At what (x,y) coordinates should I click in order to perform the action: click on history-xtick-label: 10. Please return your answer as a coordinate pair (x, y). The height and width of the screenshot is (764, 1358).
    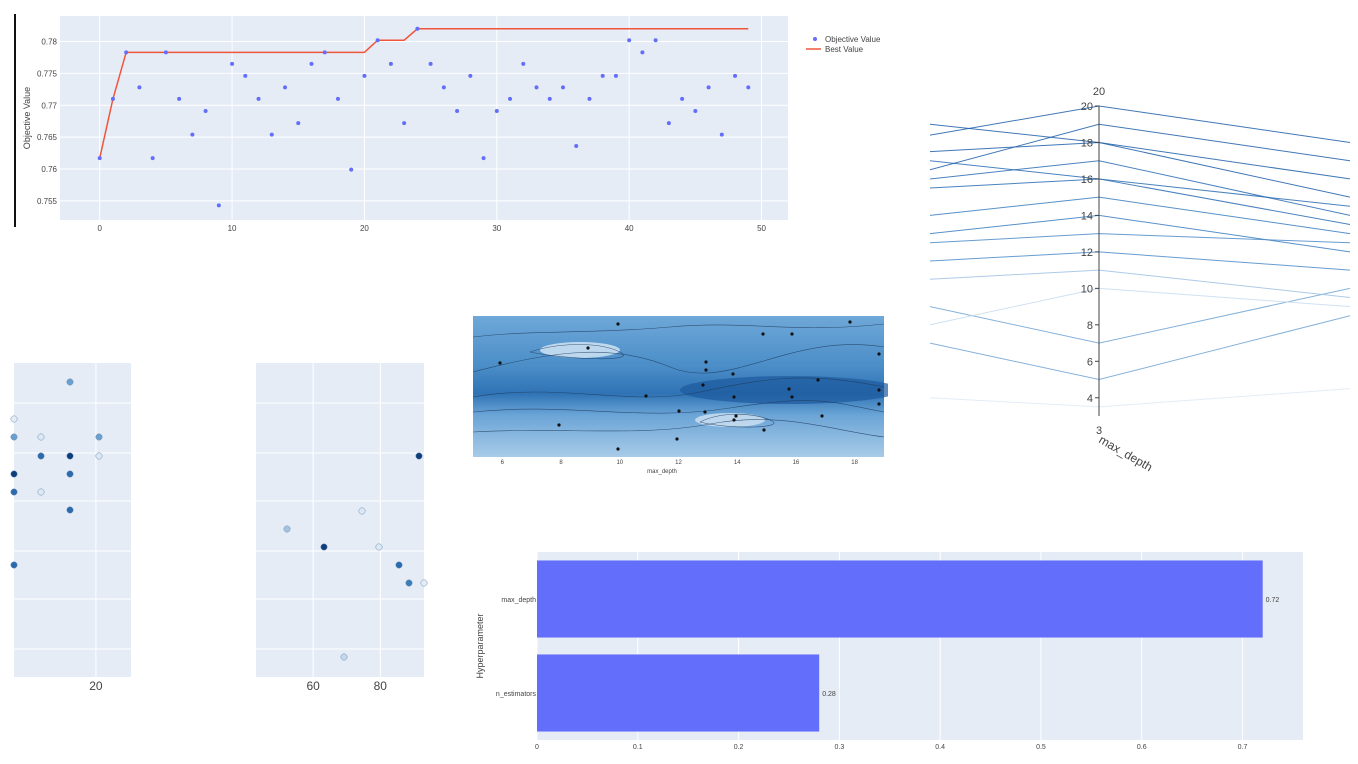
    Looking at the image, I should click on (232, 228).